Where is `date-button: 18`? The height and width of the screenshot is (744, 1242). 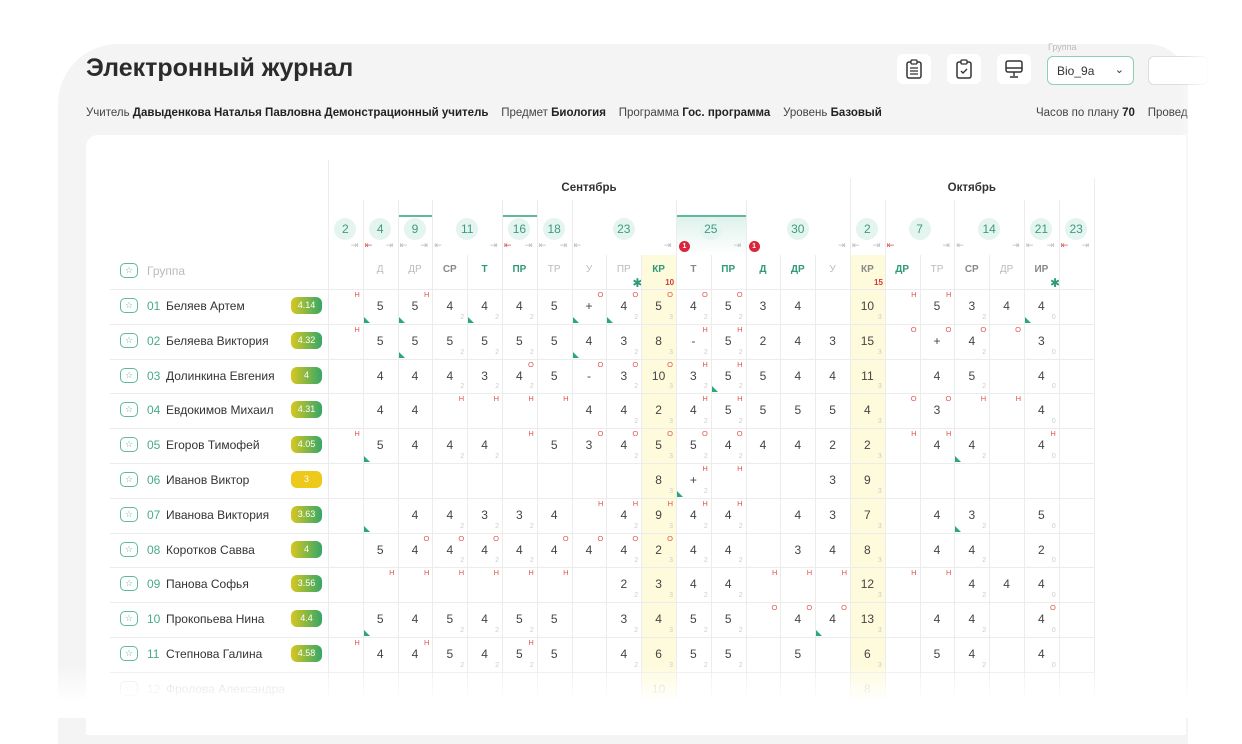 date-button: 18 is located at coordinates (554, 229).